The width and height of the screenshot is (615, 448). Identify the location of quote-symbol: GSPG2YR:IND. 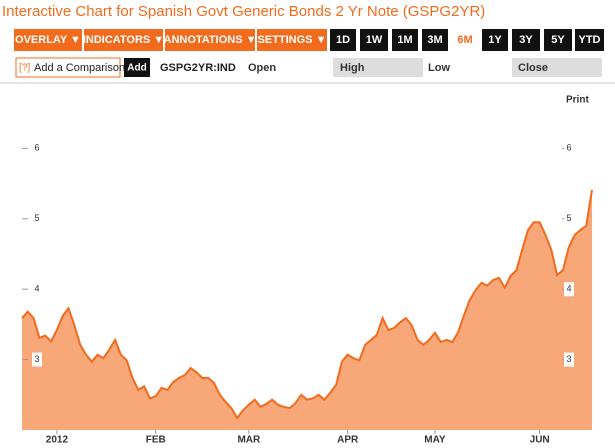
(198, 68).